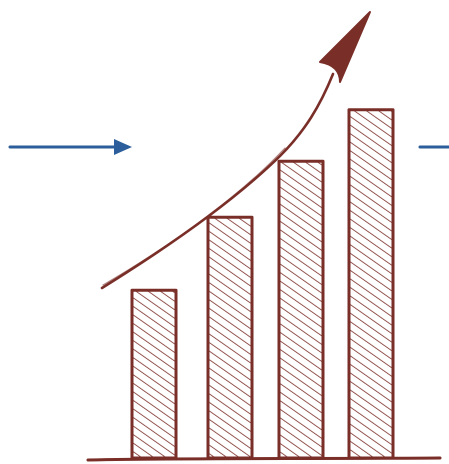  What do you see at coordinates (264, 459) in the screenshot?
I see `baseline` at bounding box center [264, 459].